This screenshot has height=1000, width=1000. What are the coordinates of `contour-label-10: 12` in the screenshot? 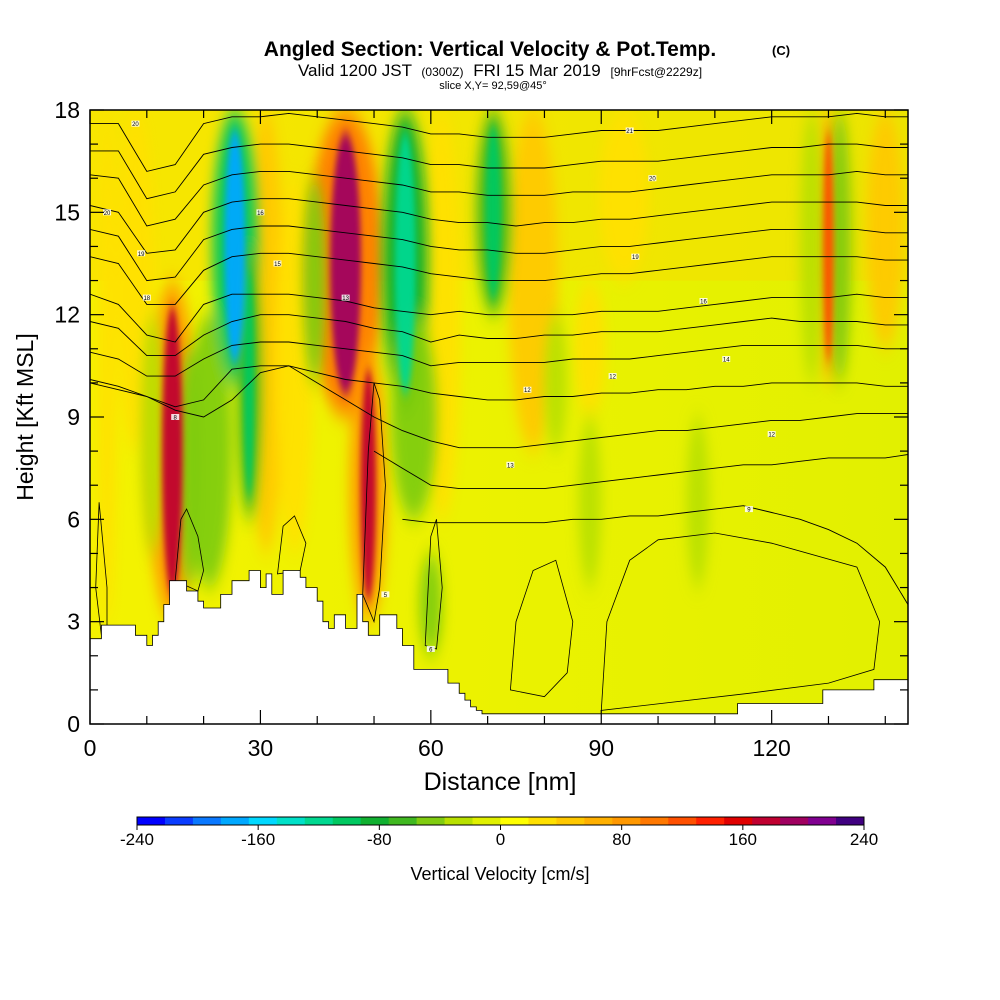 It's located at (527, 391).